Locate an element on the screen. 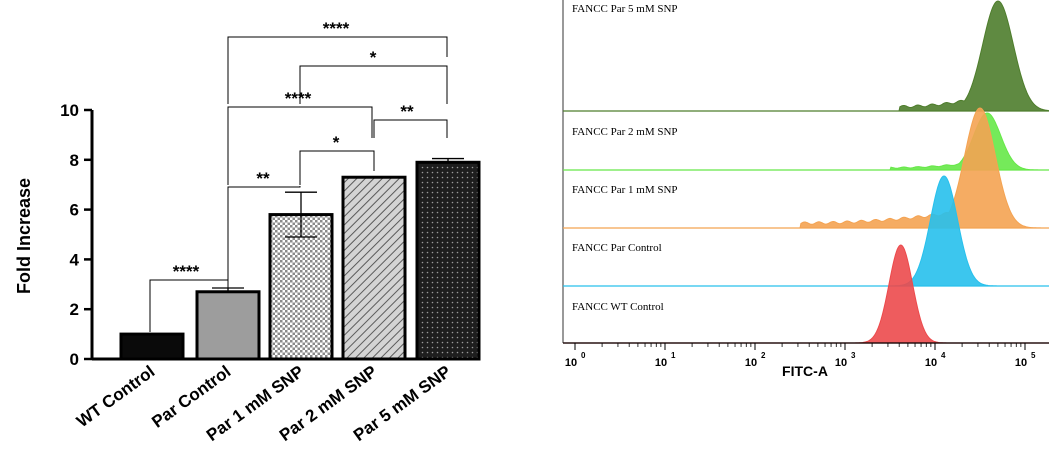 This screenshot has width=1049, height=475. histogram-series-label: FANCC Par Control is located at coordinates (617, 248).